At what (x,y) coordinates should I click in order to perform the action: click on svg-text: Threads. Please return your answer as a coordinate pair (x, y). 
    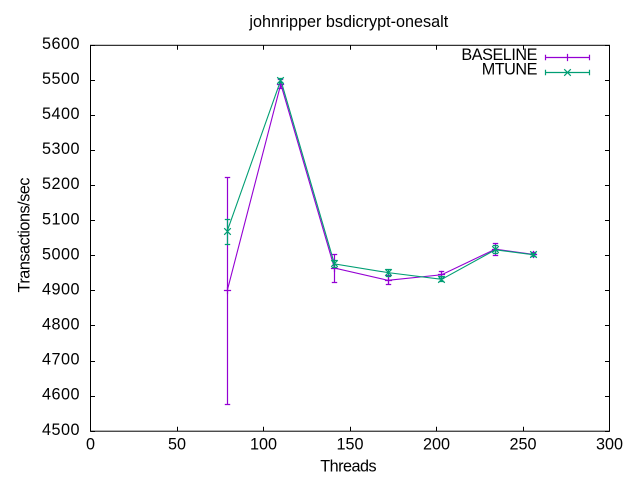
    Looking at the image, I should click on (348, 466).